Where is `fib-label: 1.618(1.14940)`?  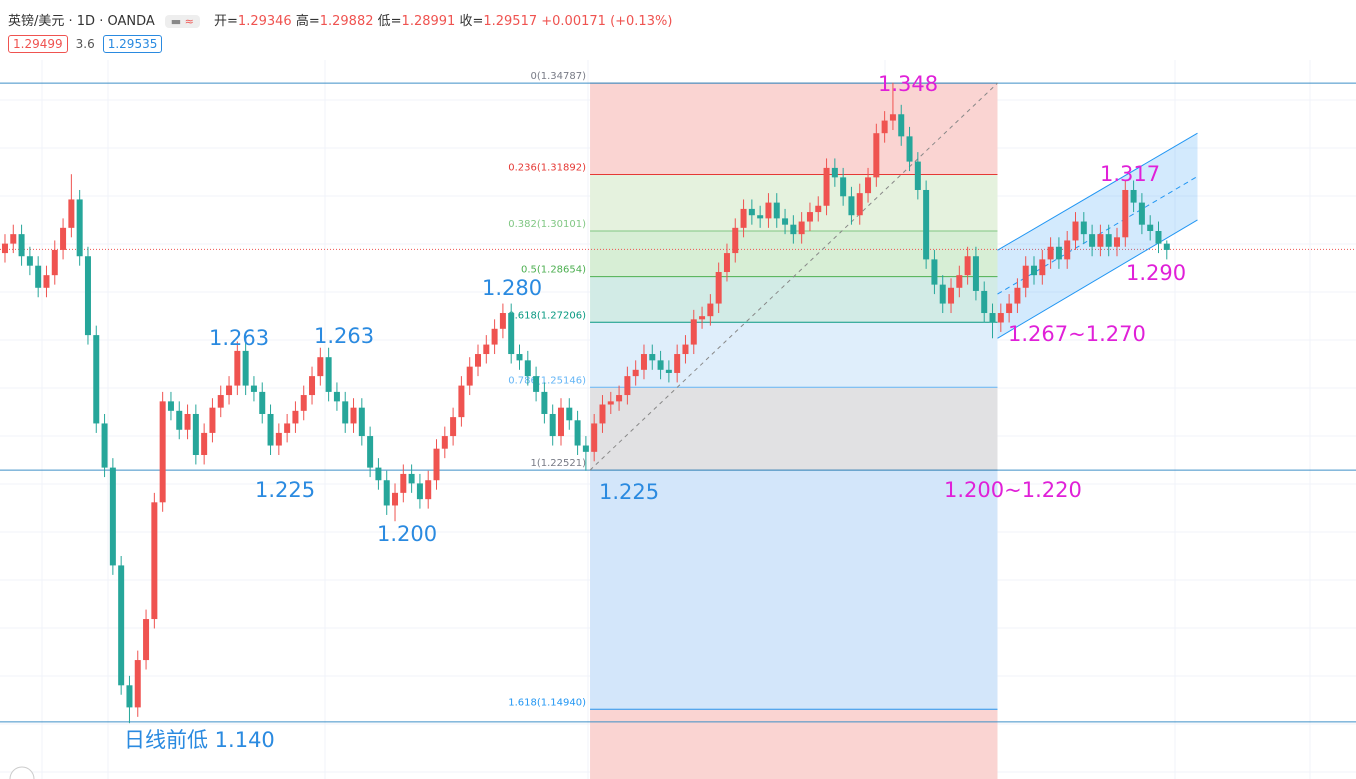 fib-label: 1.618(1.14940) is located at coordinates (547, 702).